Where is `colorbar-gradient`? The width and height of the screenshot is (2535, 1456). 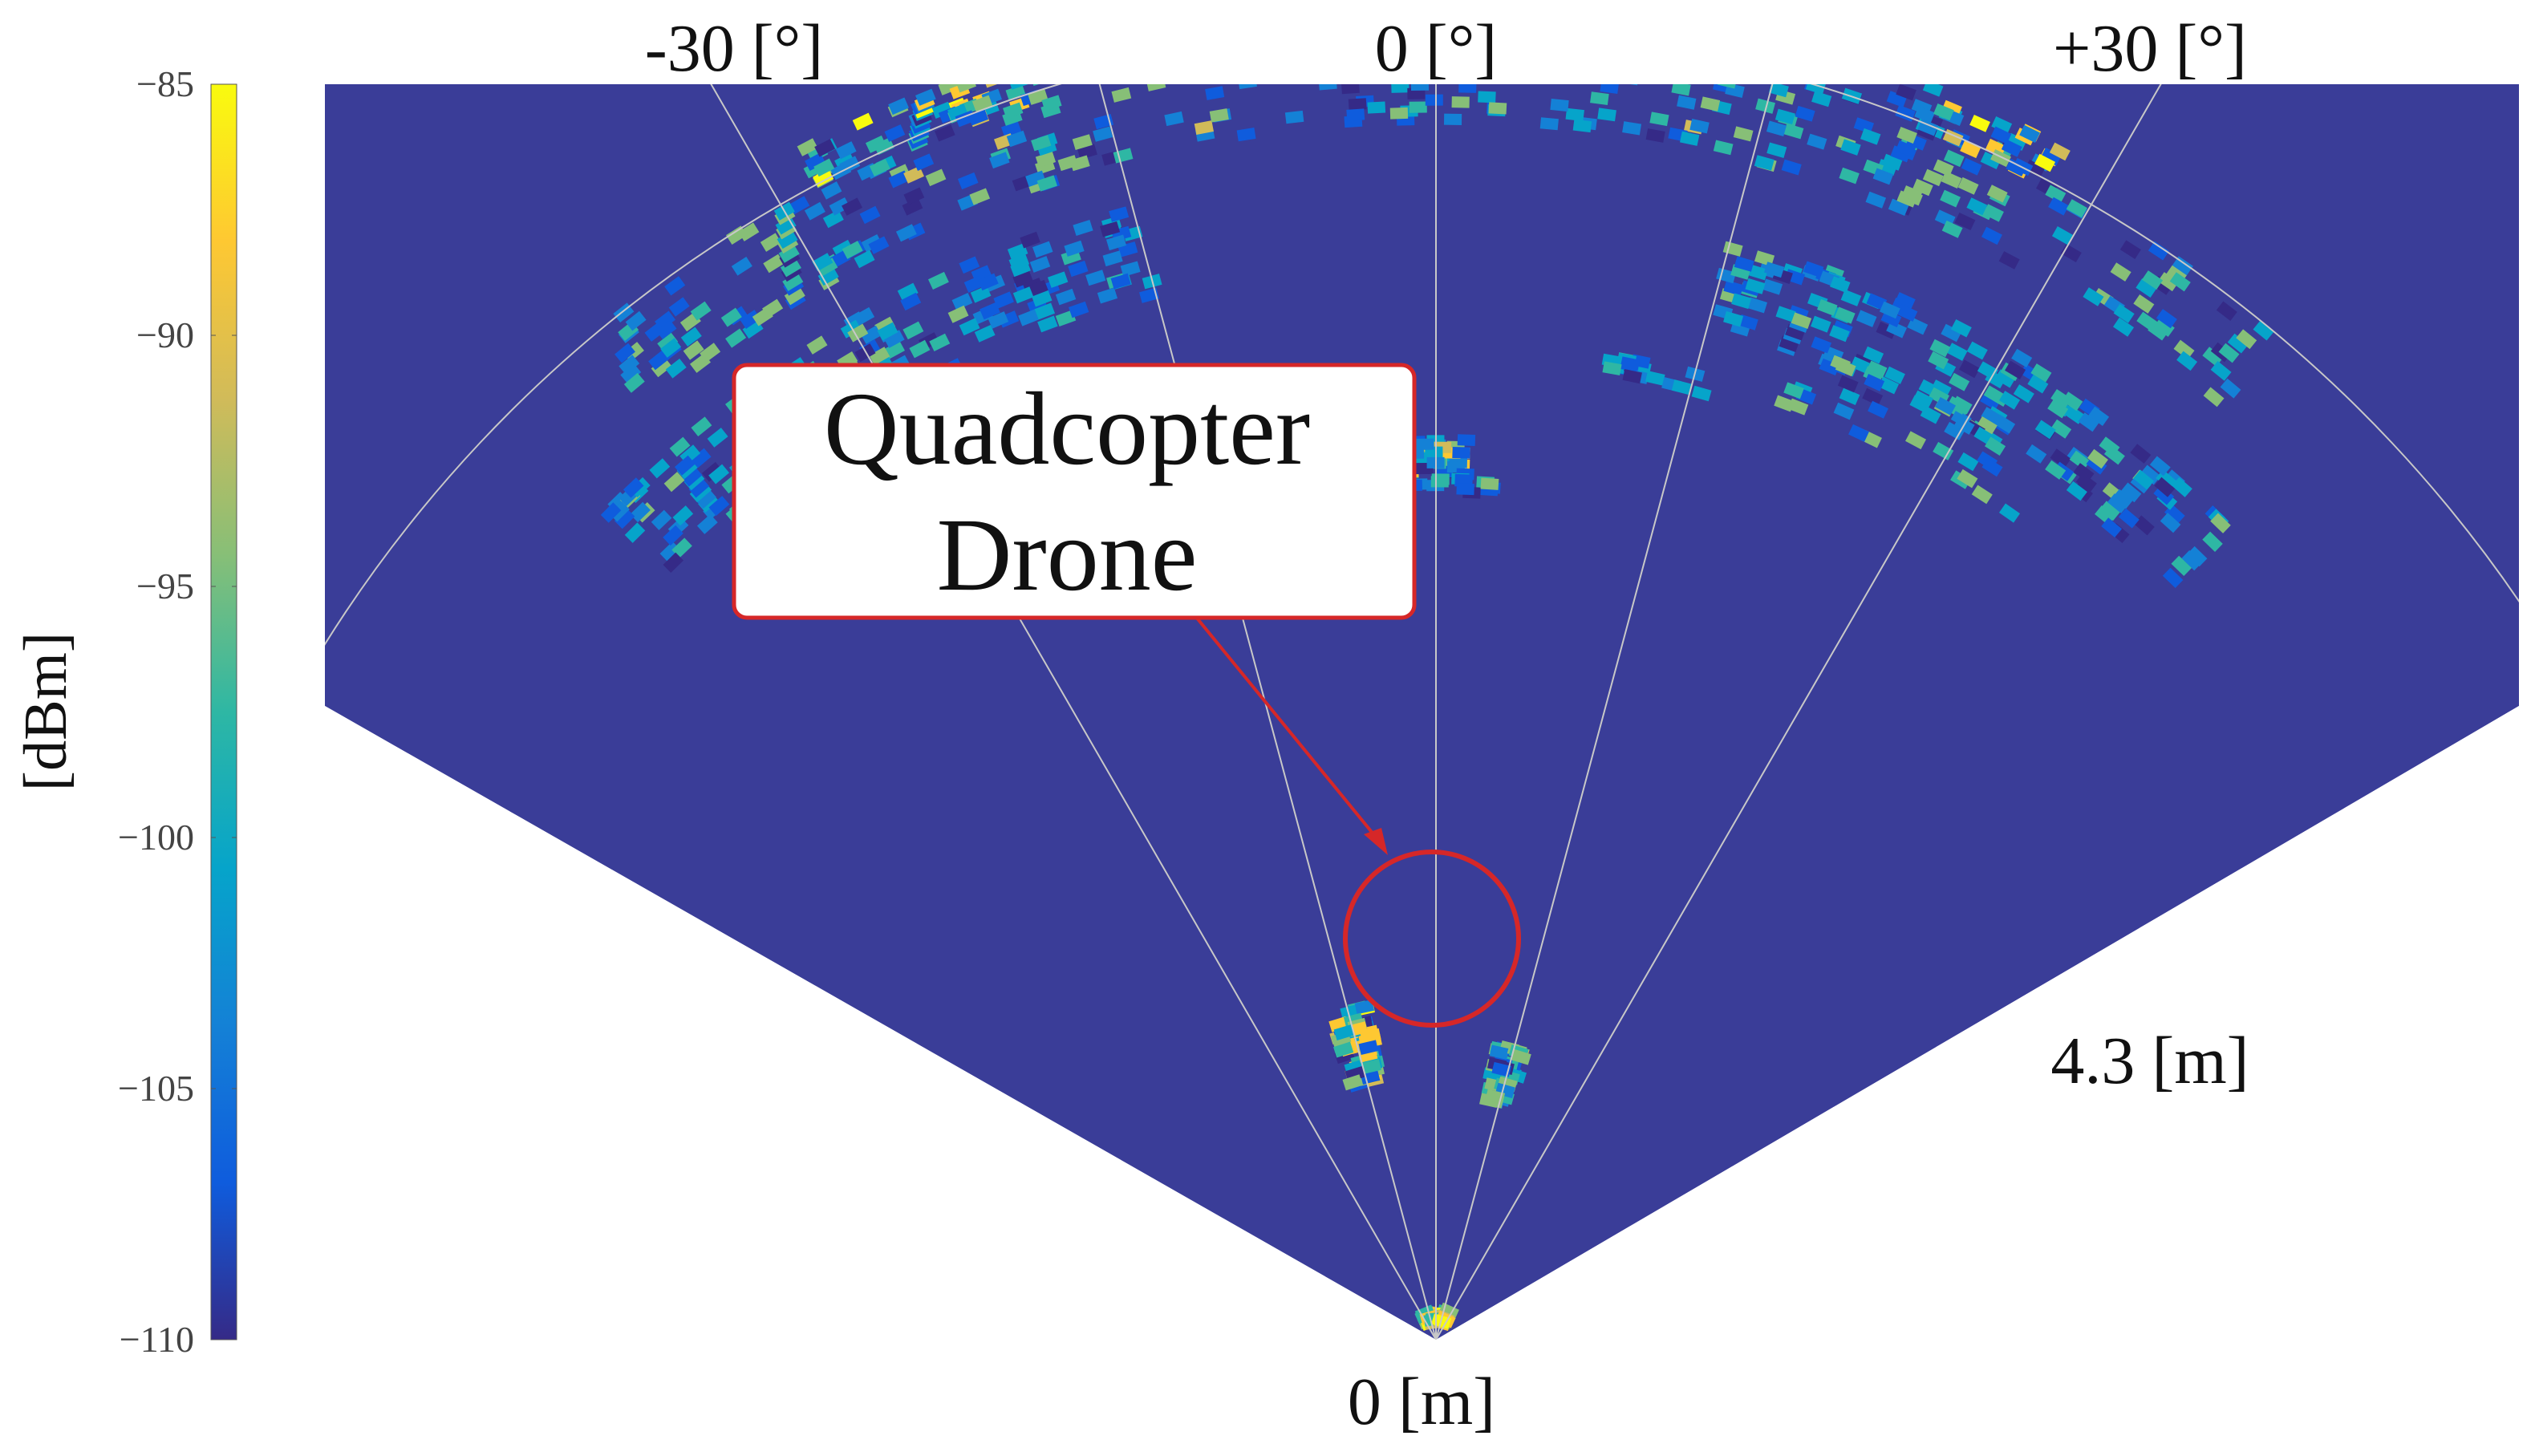 colorbar-gradient is located at coordinates (223, 711).